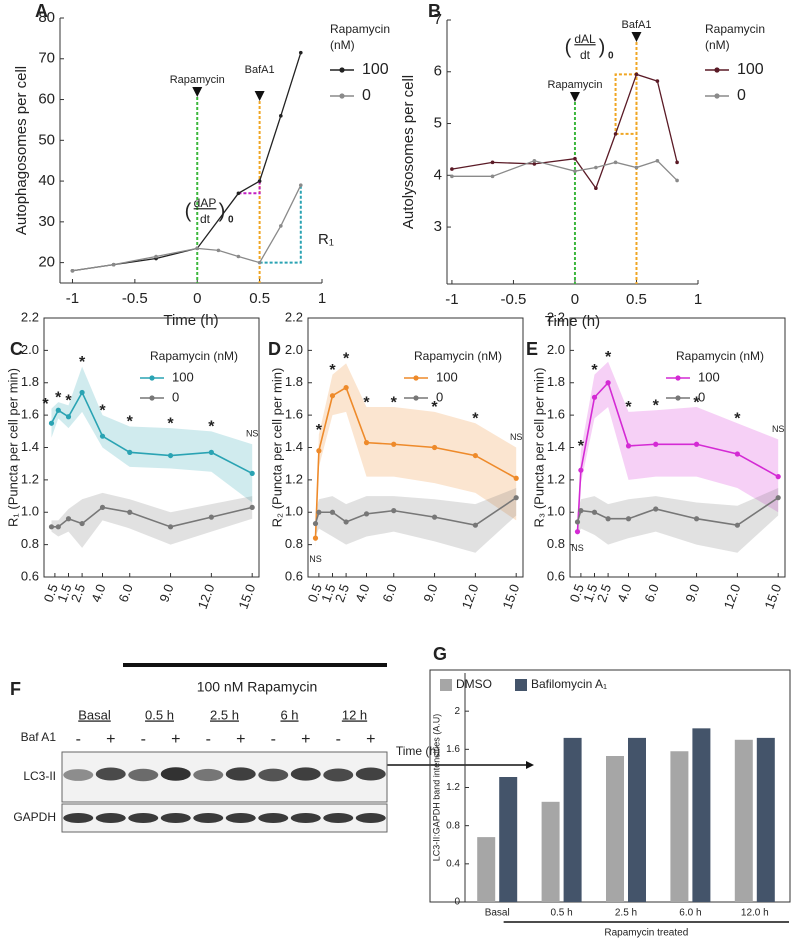 The image size is (800, 939). Describe the element at coordinates (572, 321) in the screenshot. I see `x-axis-label: Time (h)` at that location.